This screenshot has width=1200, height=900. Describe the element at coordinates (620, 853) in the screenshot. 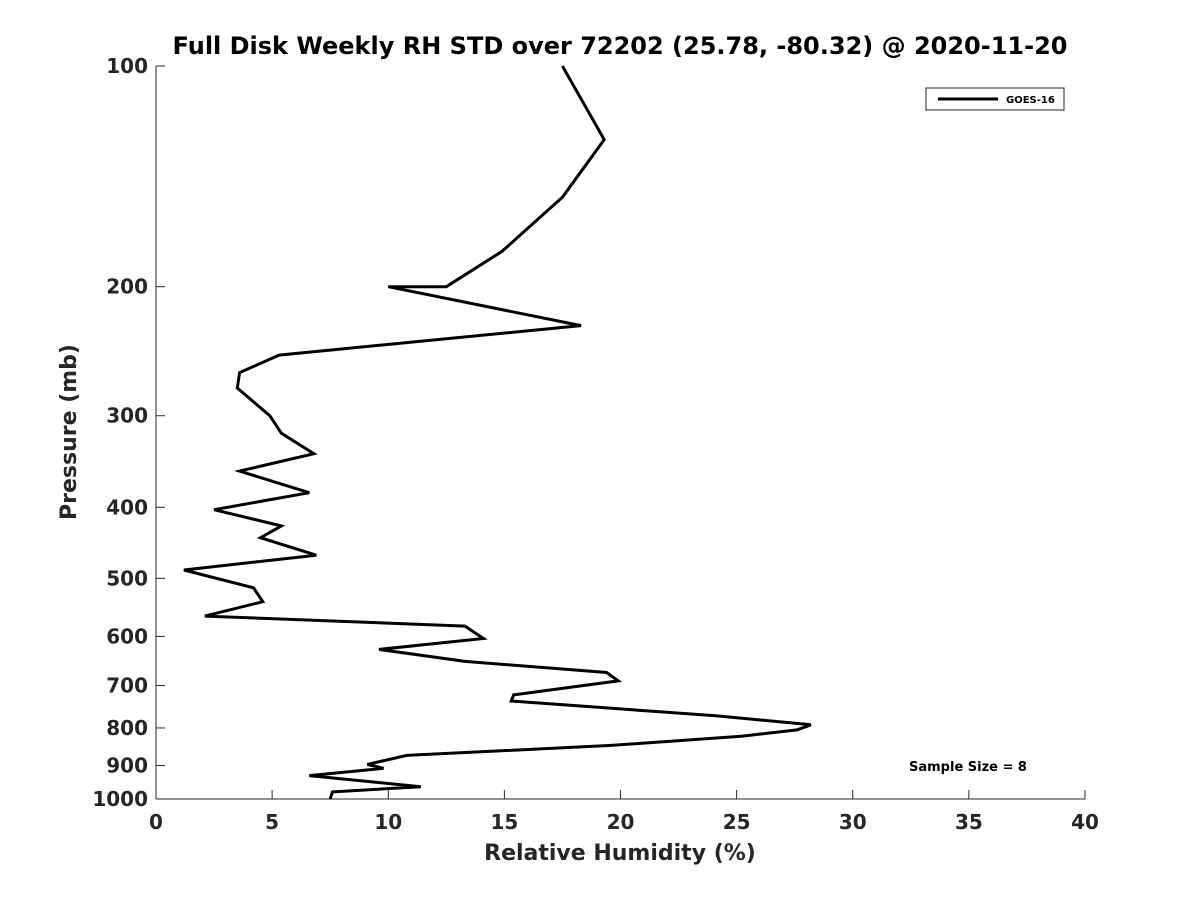

I see `x-axis-label: Relative Humidity (%)` at that location.